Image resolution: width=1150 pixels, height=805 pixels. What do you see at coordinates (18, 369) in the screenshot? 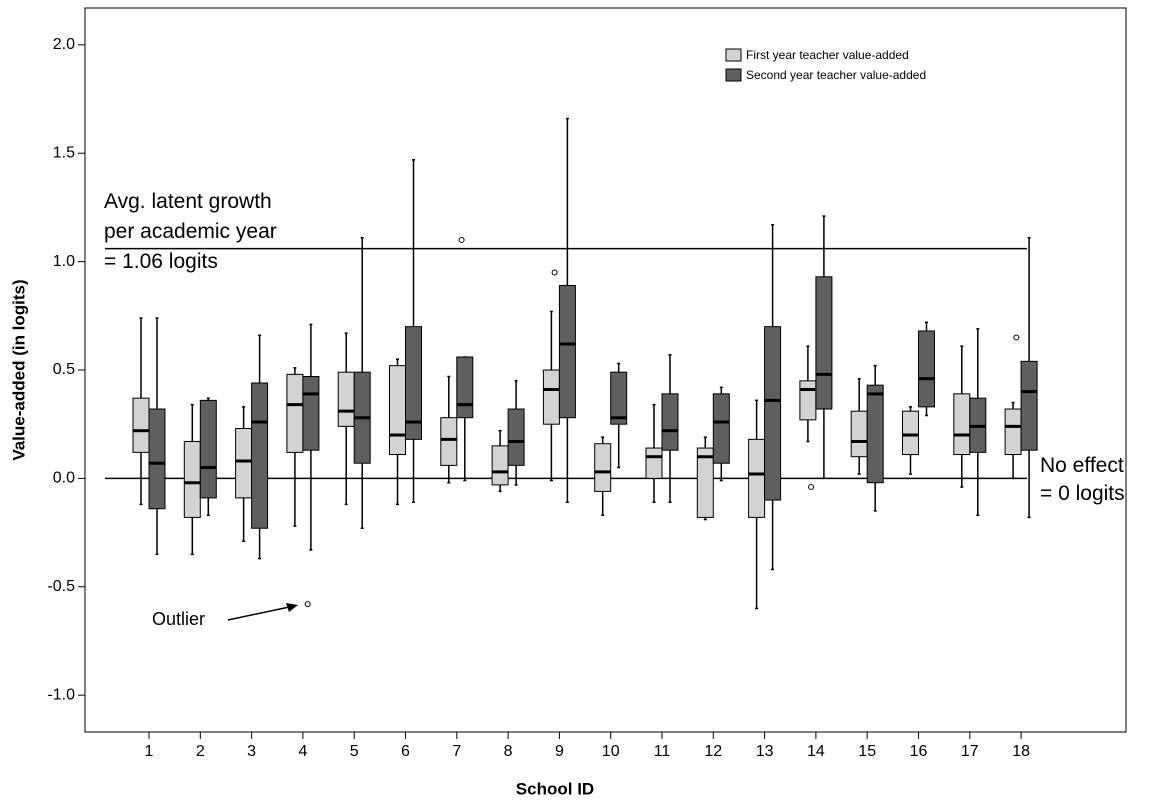
I see `y-axis-title: Value-added (in logits)` at bounding box center [18, 369].